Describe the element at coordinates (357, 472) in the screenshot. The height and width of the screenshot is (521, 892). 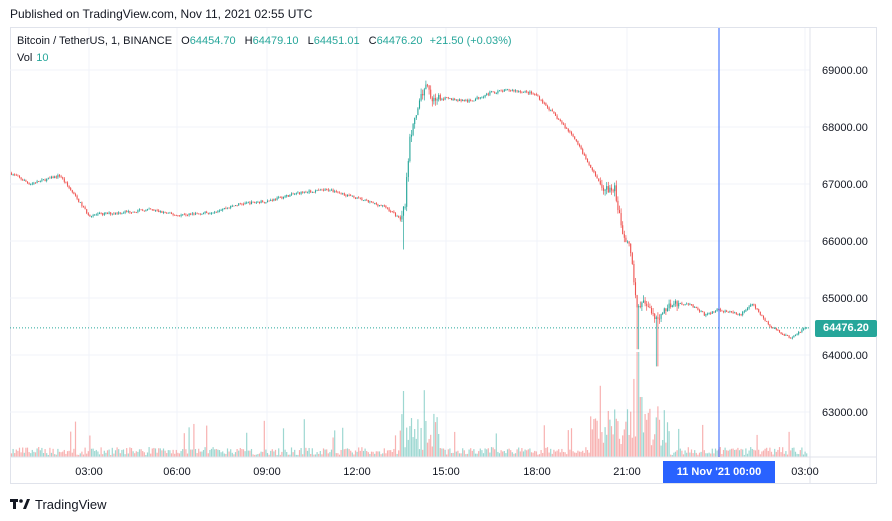
I see `time-tick-label: 12:00` at that location.